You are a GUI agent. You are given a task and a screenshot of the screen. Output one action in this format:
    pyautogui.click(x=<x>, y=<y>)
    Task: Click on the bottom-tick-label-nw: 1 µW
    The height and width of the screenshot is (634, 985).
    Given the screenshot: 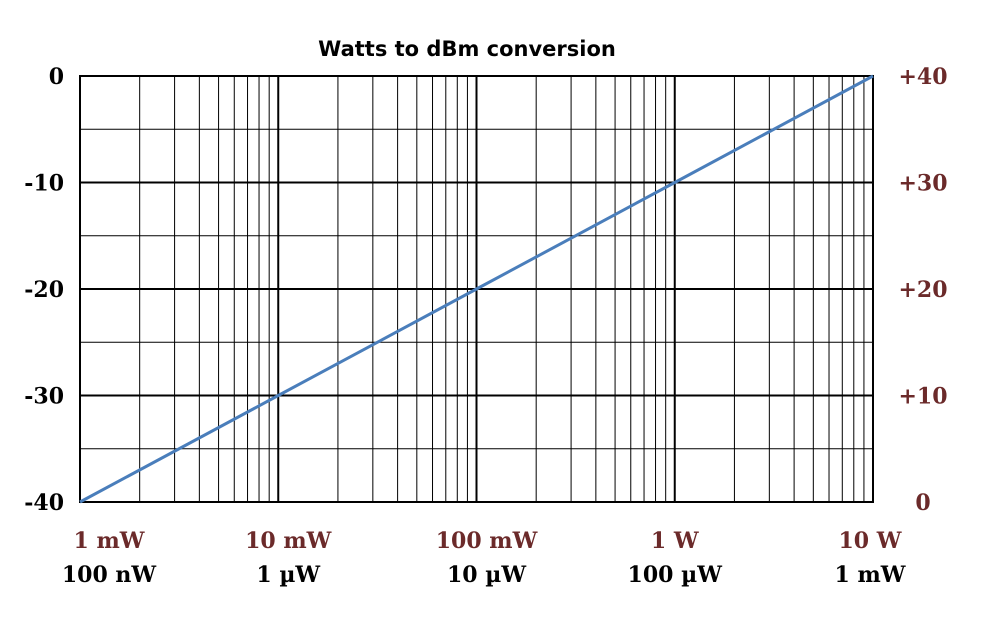 What is the action you would take?
    pyautogui.click(x=288, y=575)
    